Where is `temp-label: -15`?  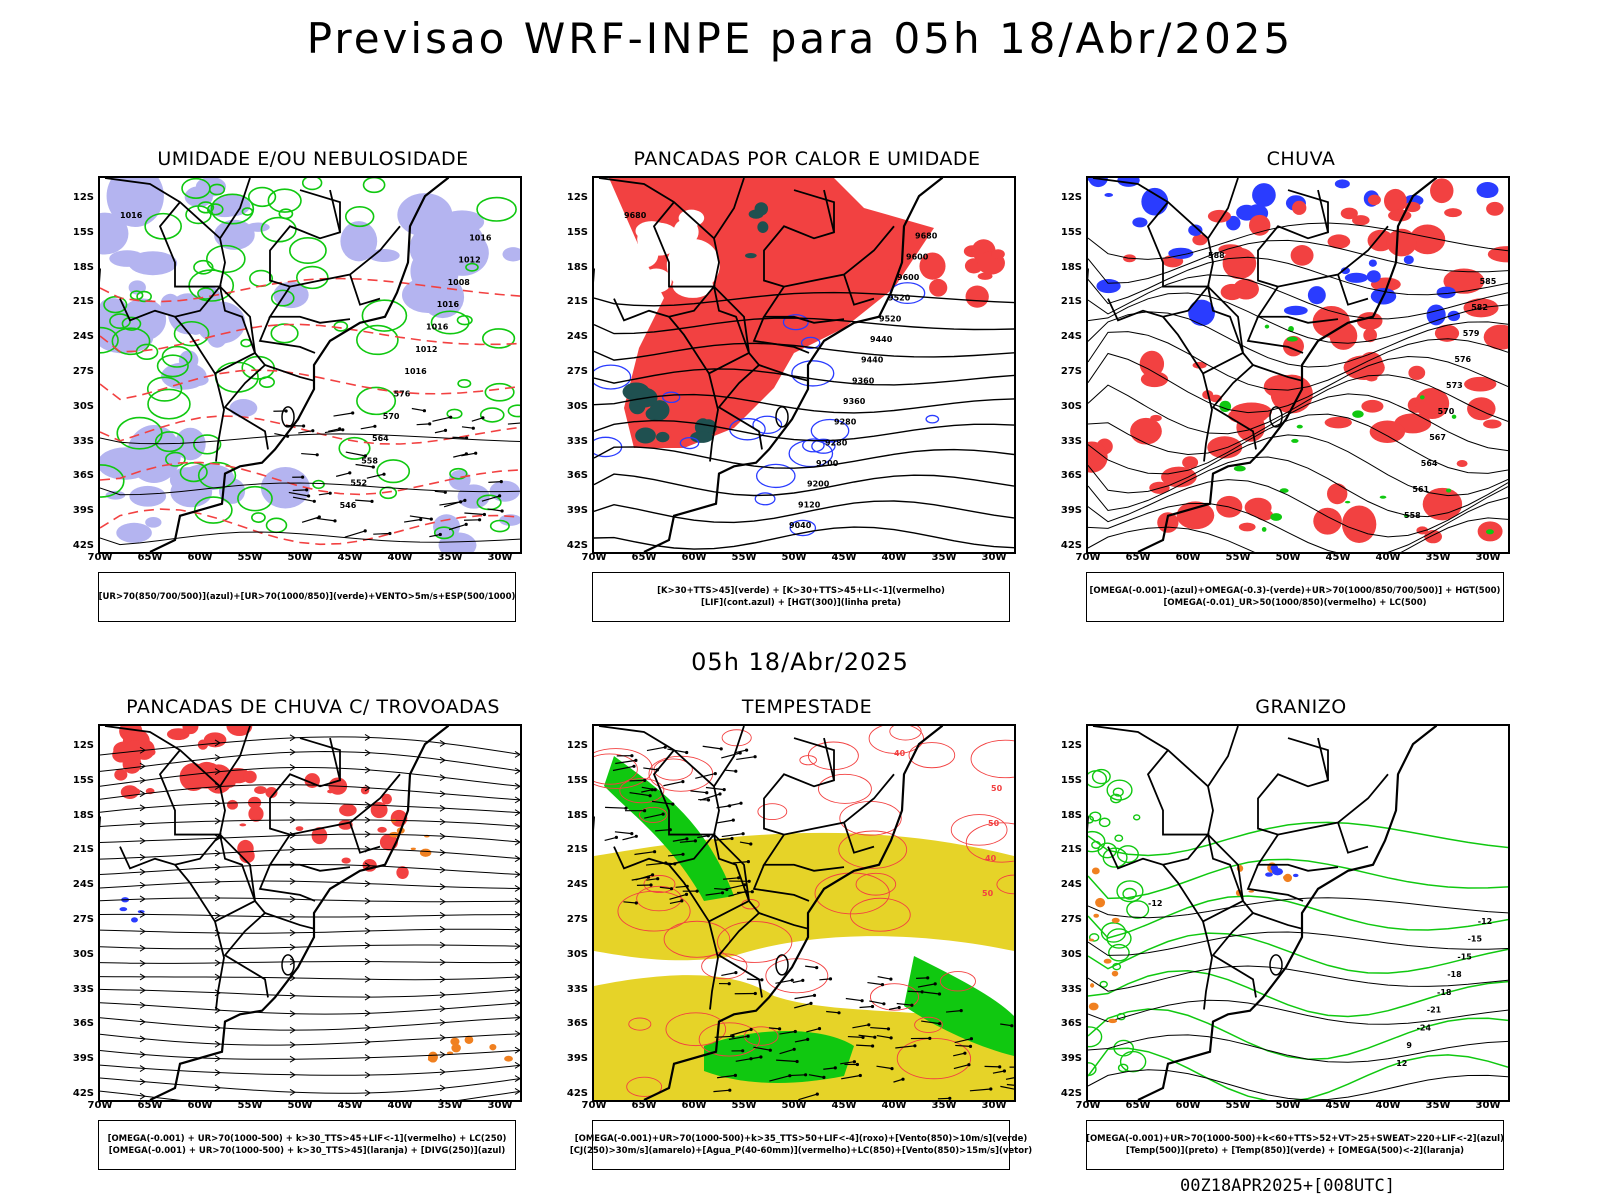 temp-label: -15 is located at coordinates (1464, 956).